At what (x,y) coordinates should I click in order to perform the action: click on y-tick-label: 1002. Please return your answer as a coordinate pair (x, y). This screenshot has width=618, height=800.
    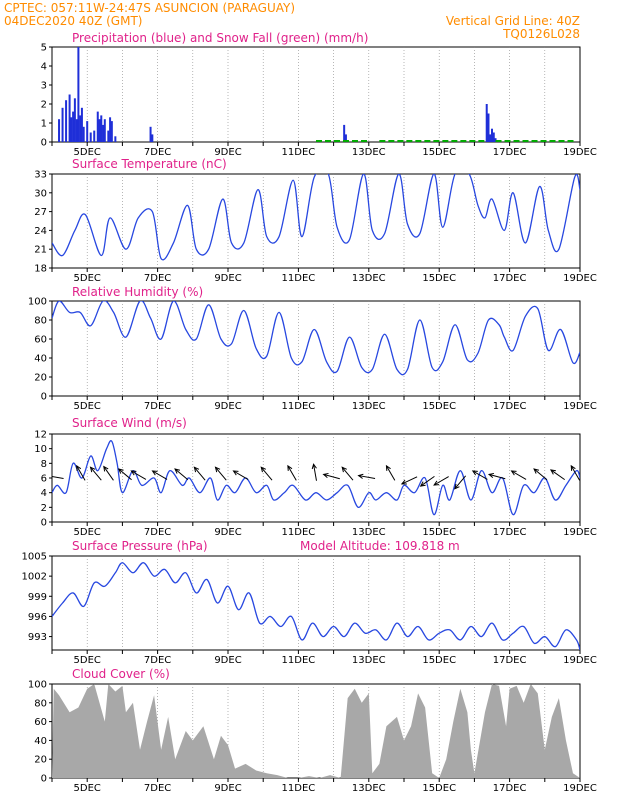
    Looking at the image, I should click on (34, 577).